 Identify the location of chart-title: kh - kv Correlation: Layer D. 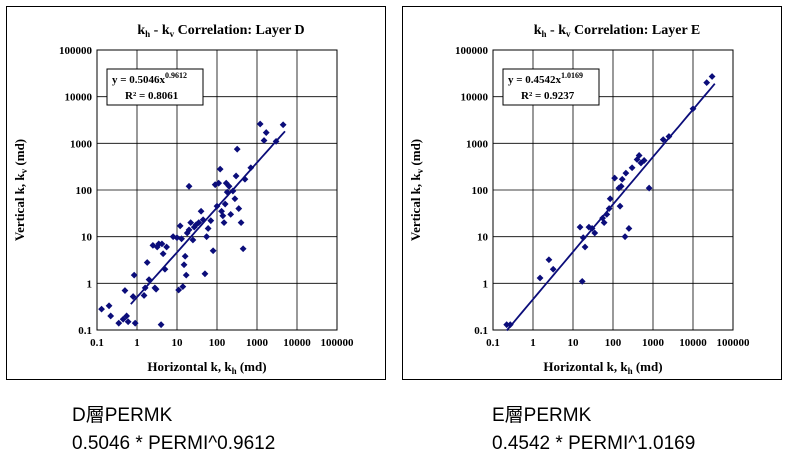
(220, 31).